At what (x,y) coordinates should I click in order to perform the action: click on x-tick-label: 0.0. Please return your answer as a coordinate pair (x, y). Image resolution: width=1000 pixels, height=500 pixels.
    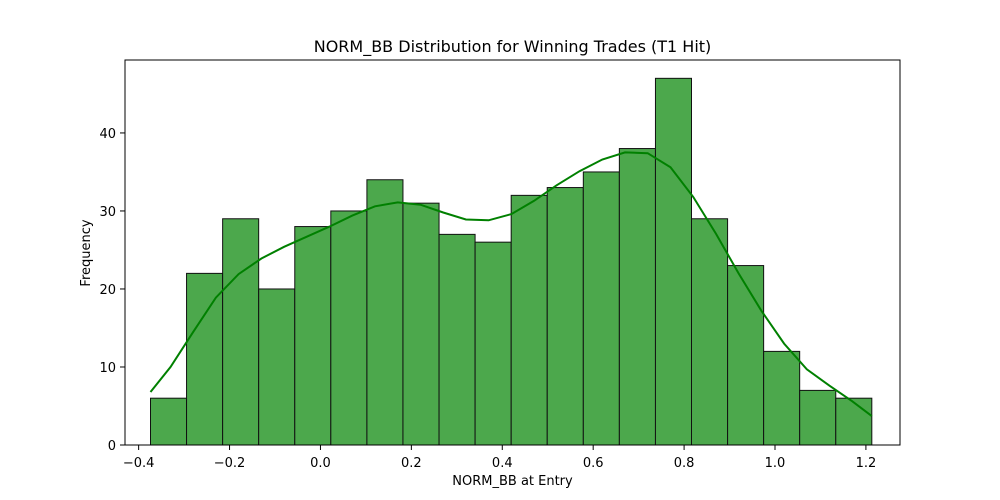
    Looking at the image, I should click on (320, 463).